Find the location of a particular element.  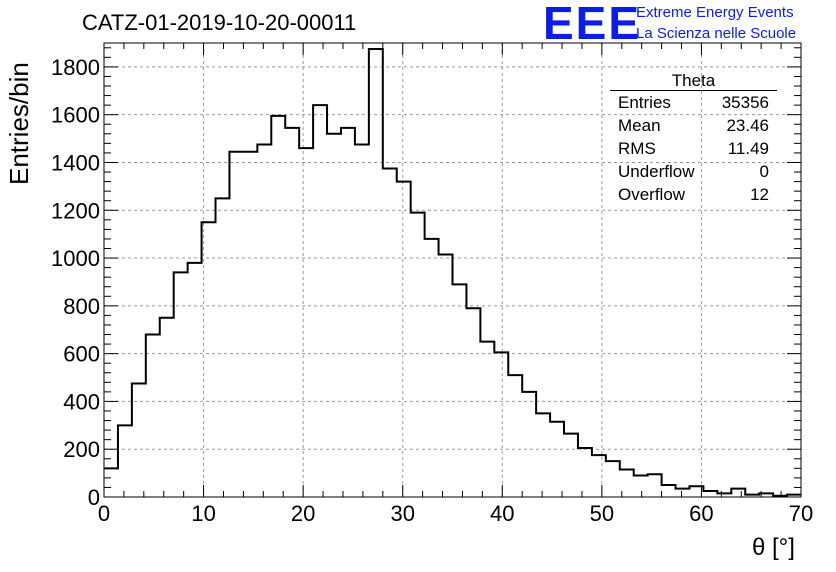

y-tick-label: 1600 is located at coordinates (75, 115).